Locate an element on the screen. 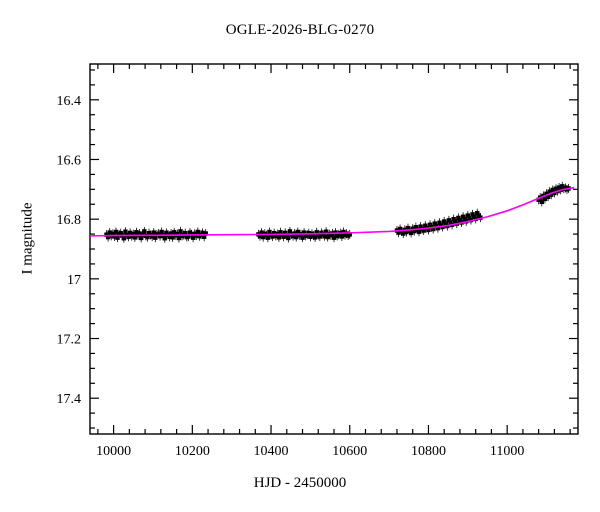  x-tick-label: 10800 is located at coordinates (428, 451).